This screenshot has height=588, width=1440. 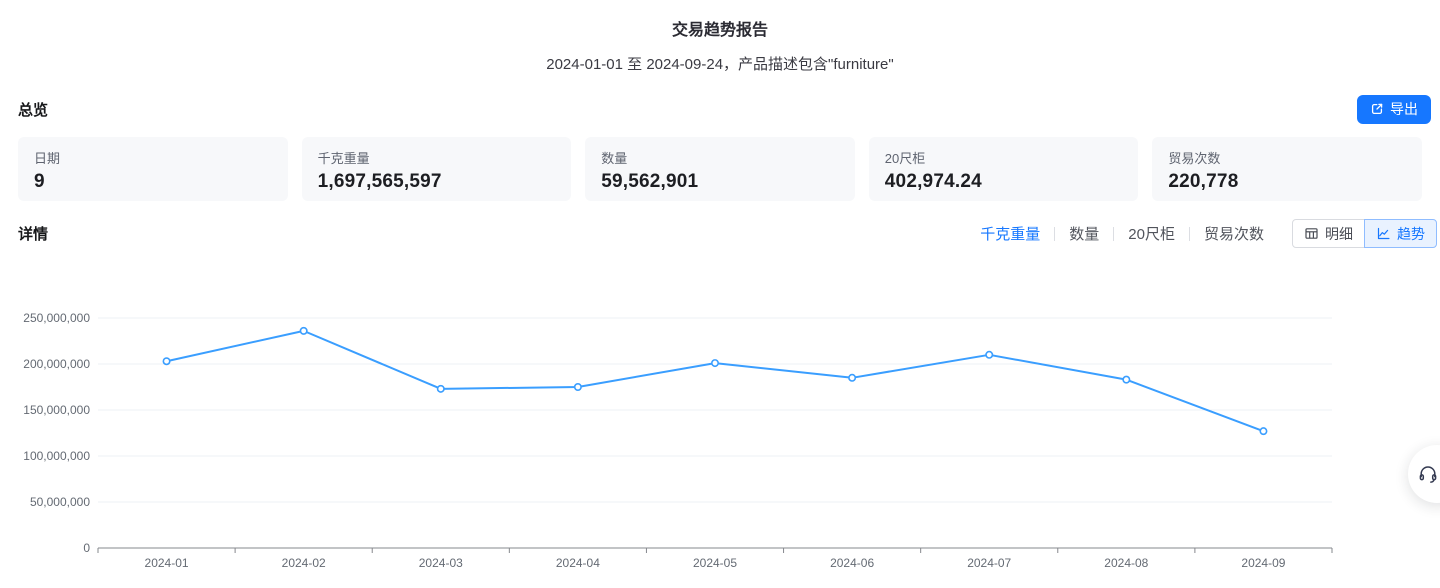 I want to click on details-title: 详情, so click(x=33, y=234).